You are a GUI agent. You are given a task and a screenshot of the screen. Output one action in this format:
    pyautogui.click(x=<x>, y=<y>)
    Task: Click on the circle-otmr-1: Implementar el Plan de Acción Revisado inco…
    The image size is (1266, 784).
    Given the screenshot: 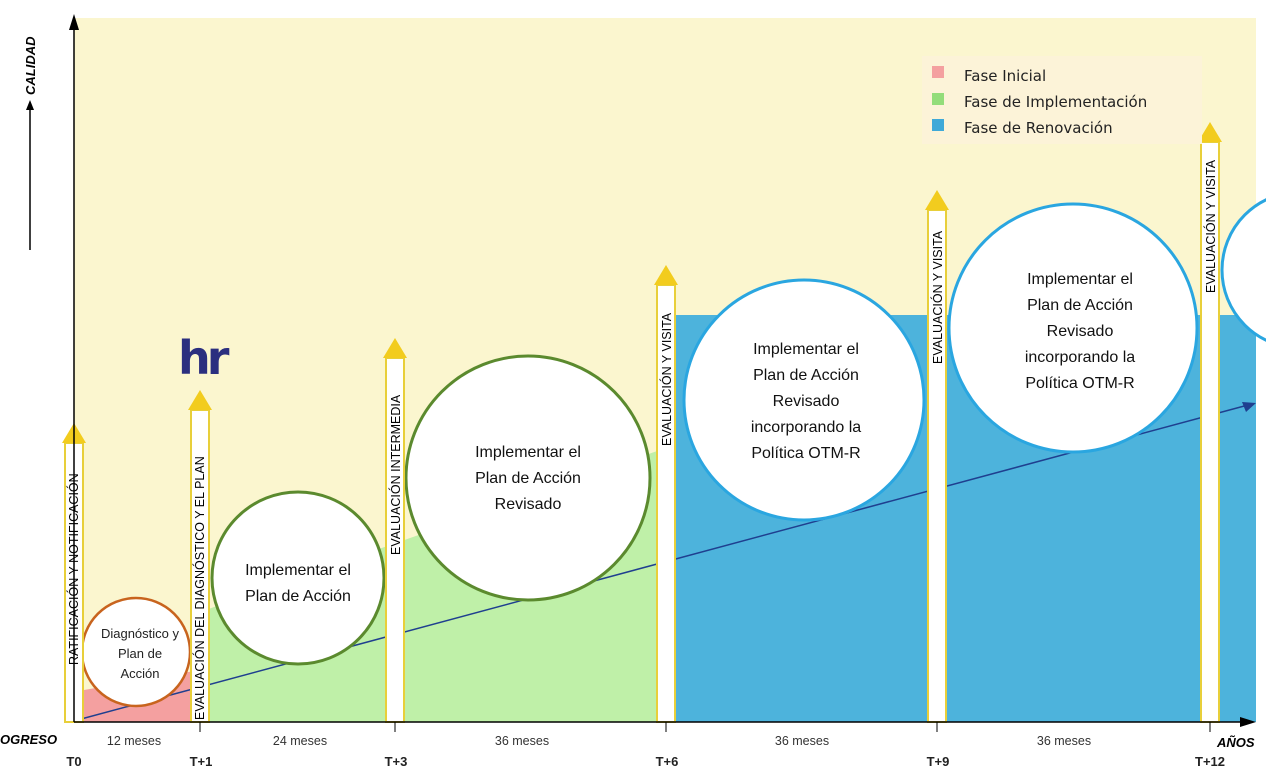 What is the action you would take?
    pyautogui.click(x=804, y=400)
    